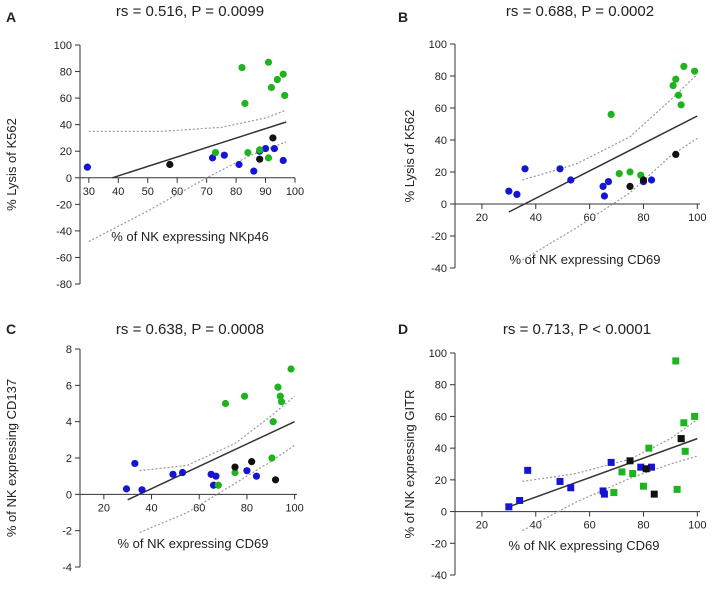  I want to click on y-tick-label: -80, so click(64, 285).